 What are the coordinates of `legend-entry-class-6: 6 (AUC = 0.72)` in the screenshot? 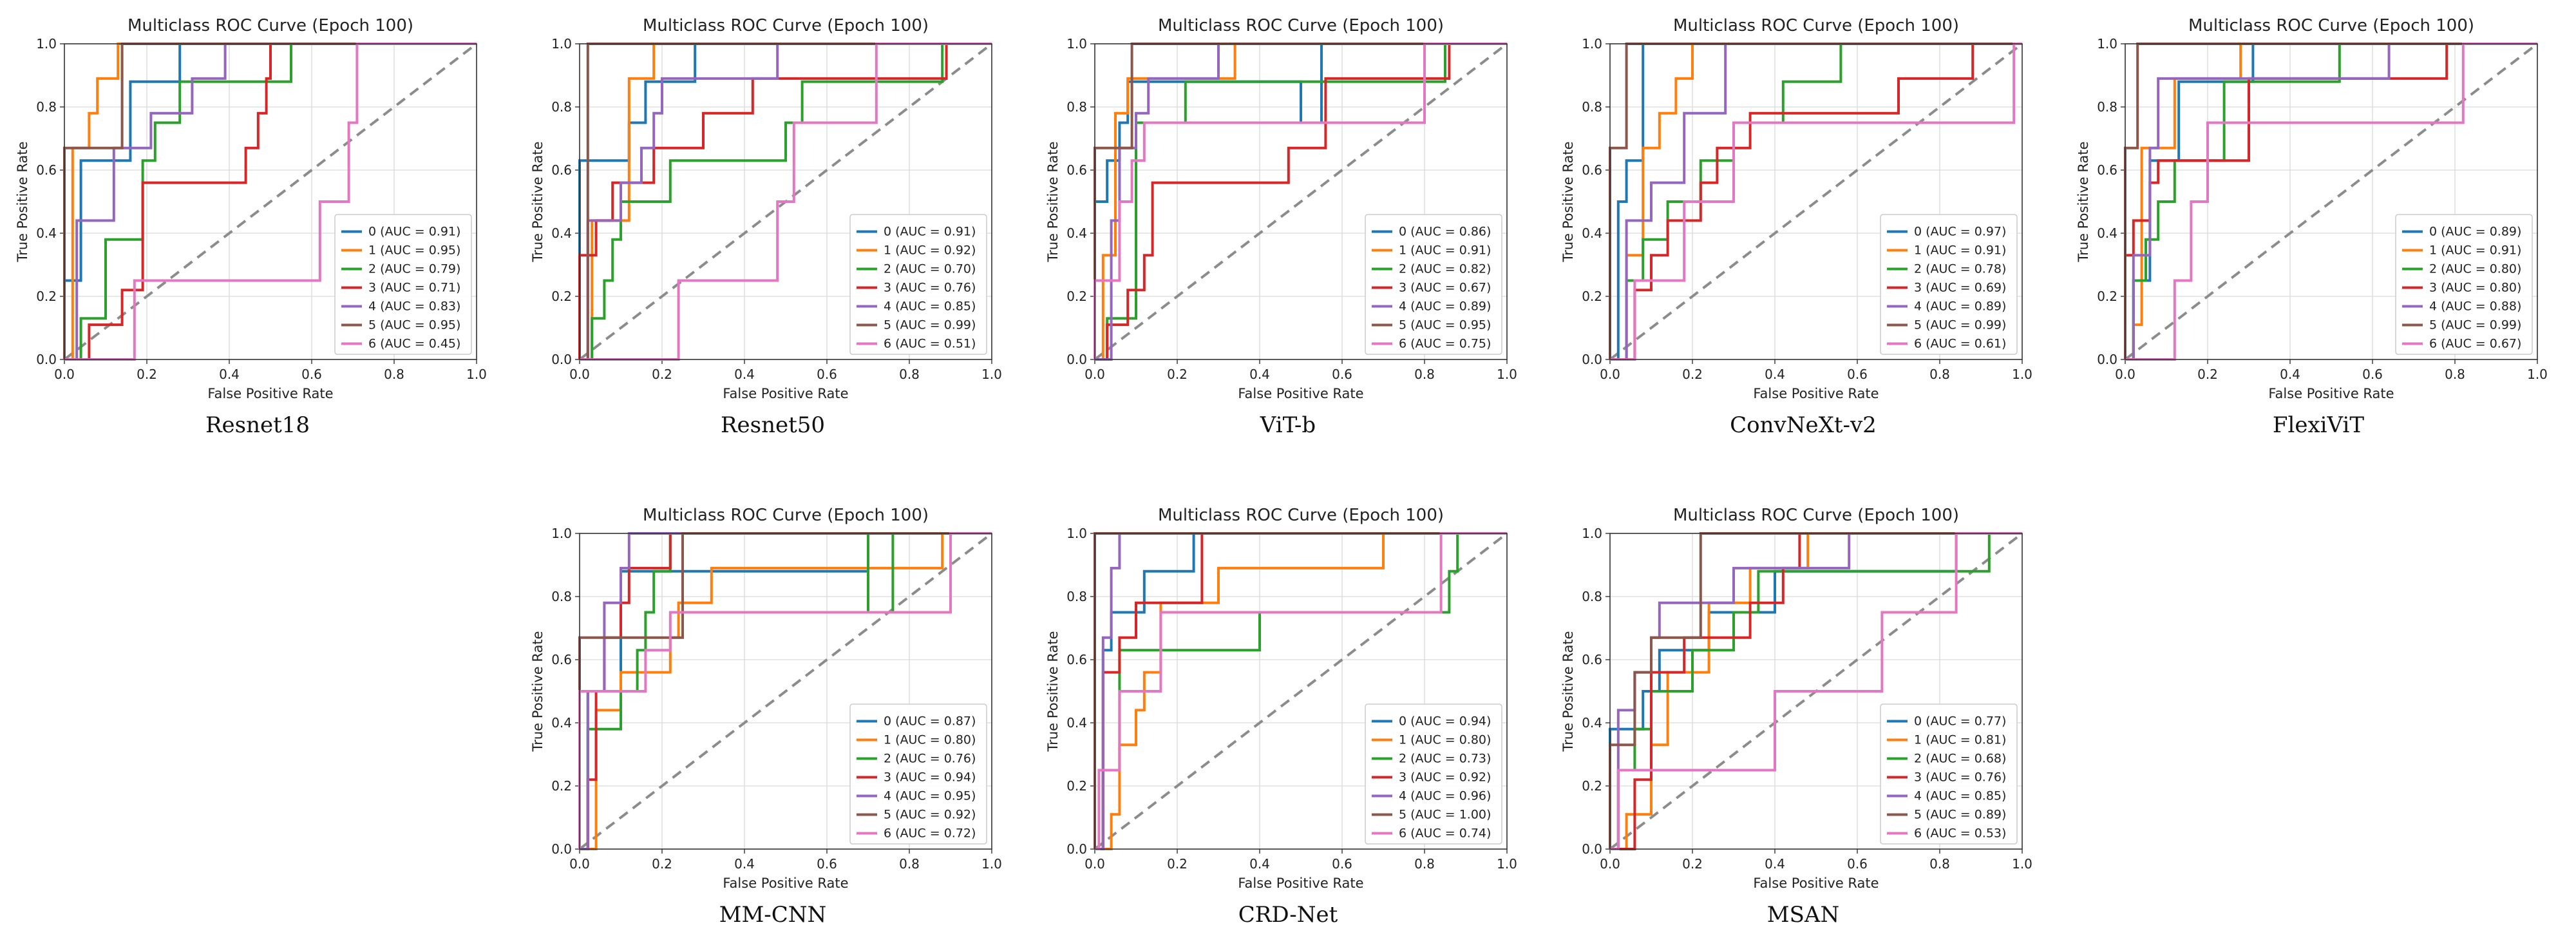 It's located at (930, 834).